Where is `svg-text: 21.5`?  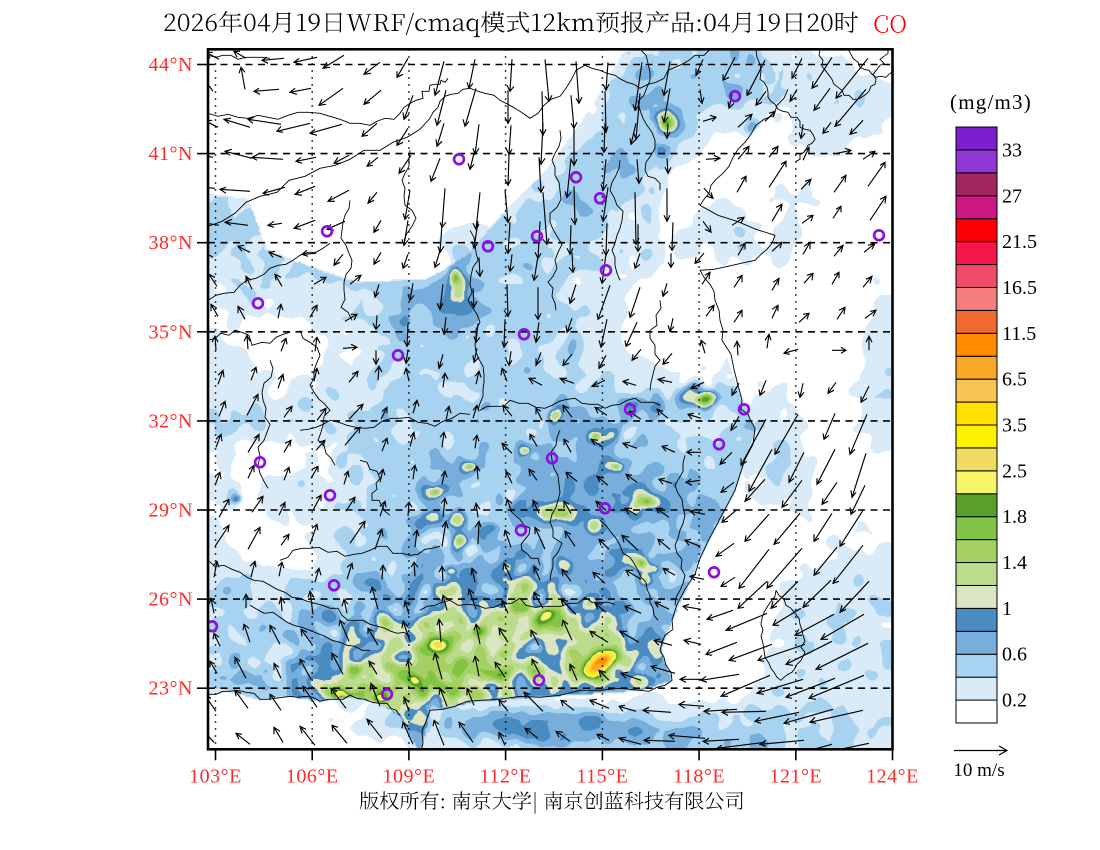
svg-text: 21.5 is located at coordinates (1019, 242).